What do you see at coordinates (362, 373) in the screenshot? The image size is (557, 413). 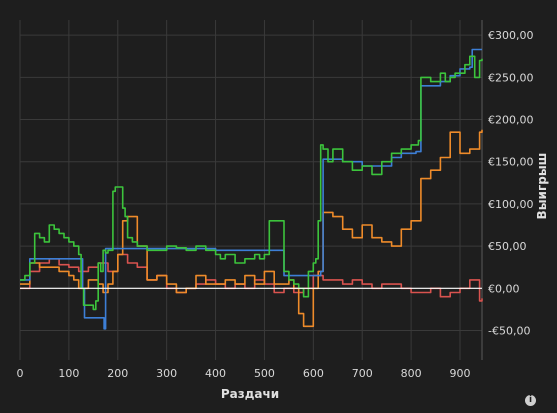 I see `x-tick-label: 700` at bounding box center [362, 373].